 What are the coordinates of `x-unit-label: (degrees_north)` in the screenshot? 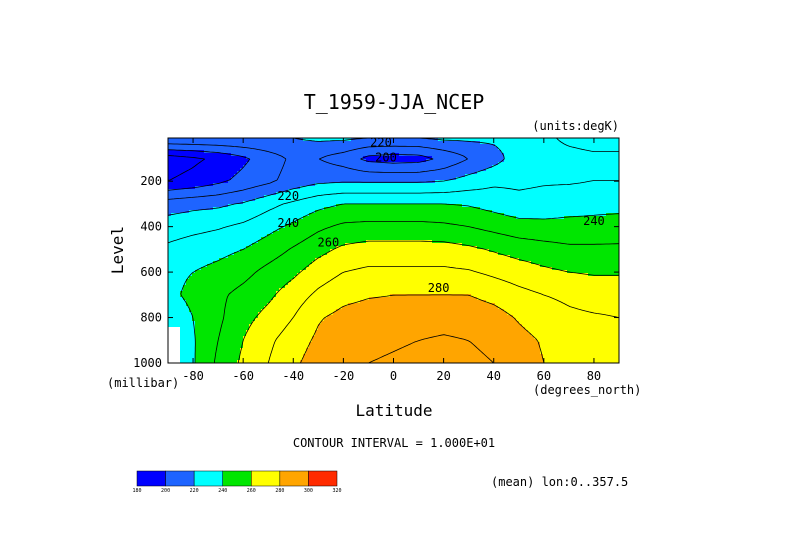 It's located at (587, 390).